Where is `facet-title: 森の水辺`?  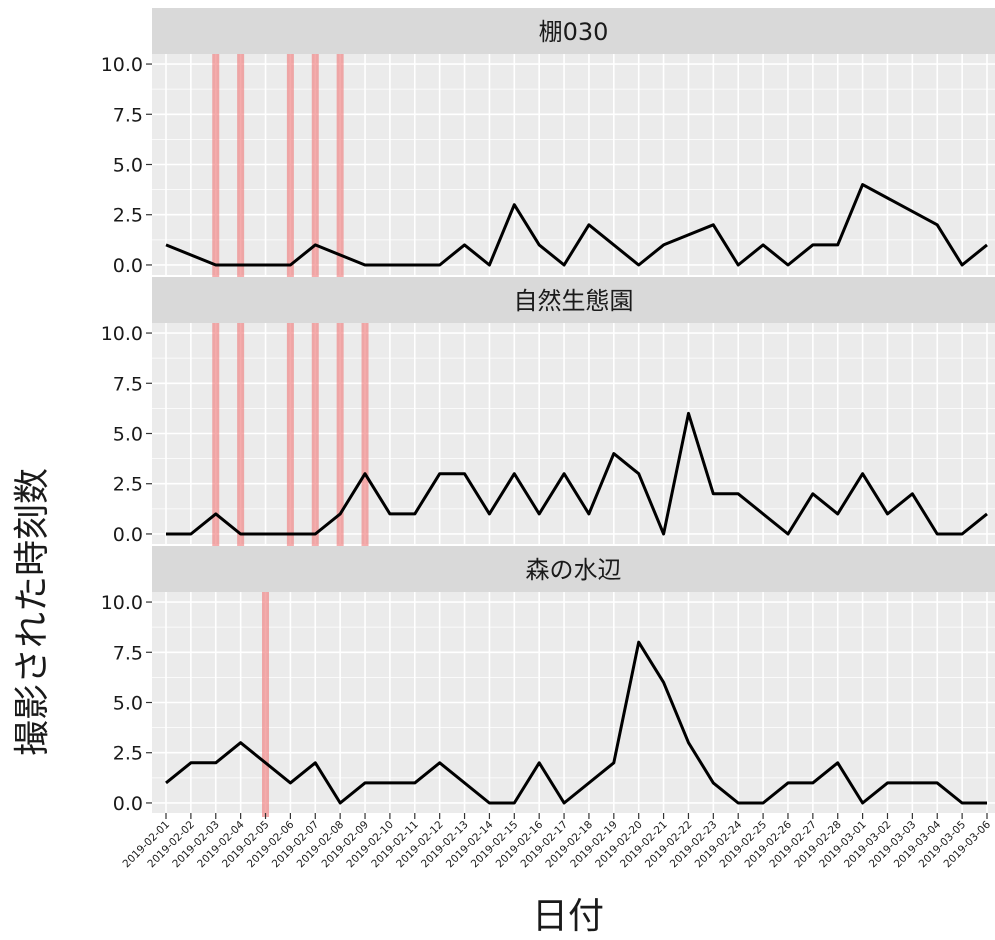
facet-title: 森の水辺 is located at coordinates (574, 570).